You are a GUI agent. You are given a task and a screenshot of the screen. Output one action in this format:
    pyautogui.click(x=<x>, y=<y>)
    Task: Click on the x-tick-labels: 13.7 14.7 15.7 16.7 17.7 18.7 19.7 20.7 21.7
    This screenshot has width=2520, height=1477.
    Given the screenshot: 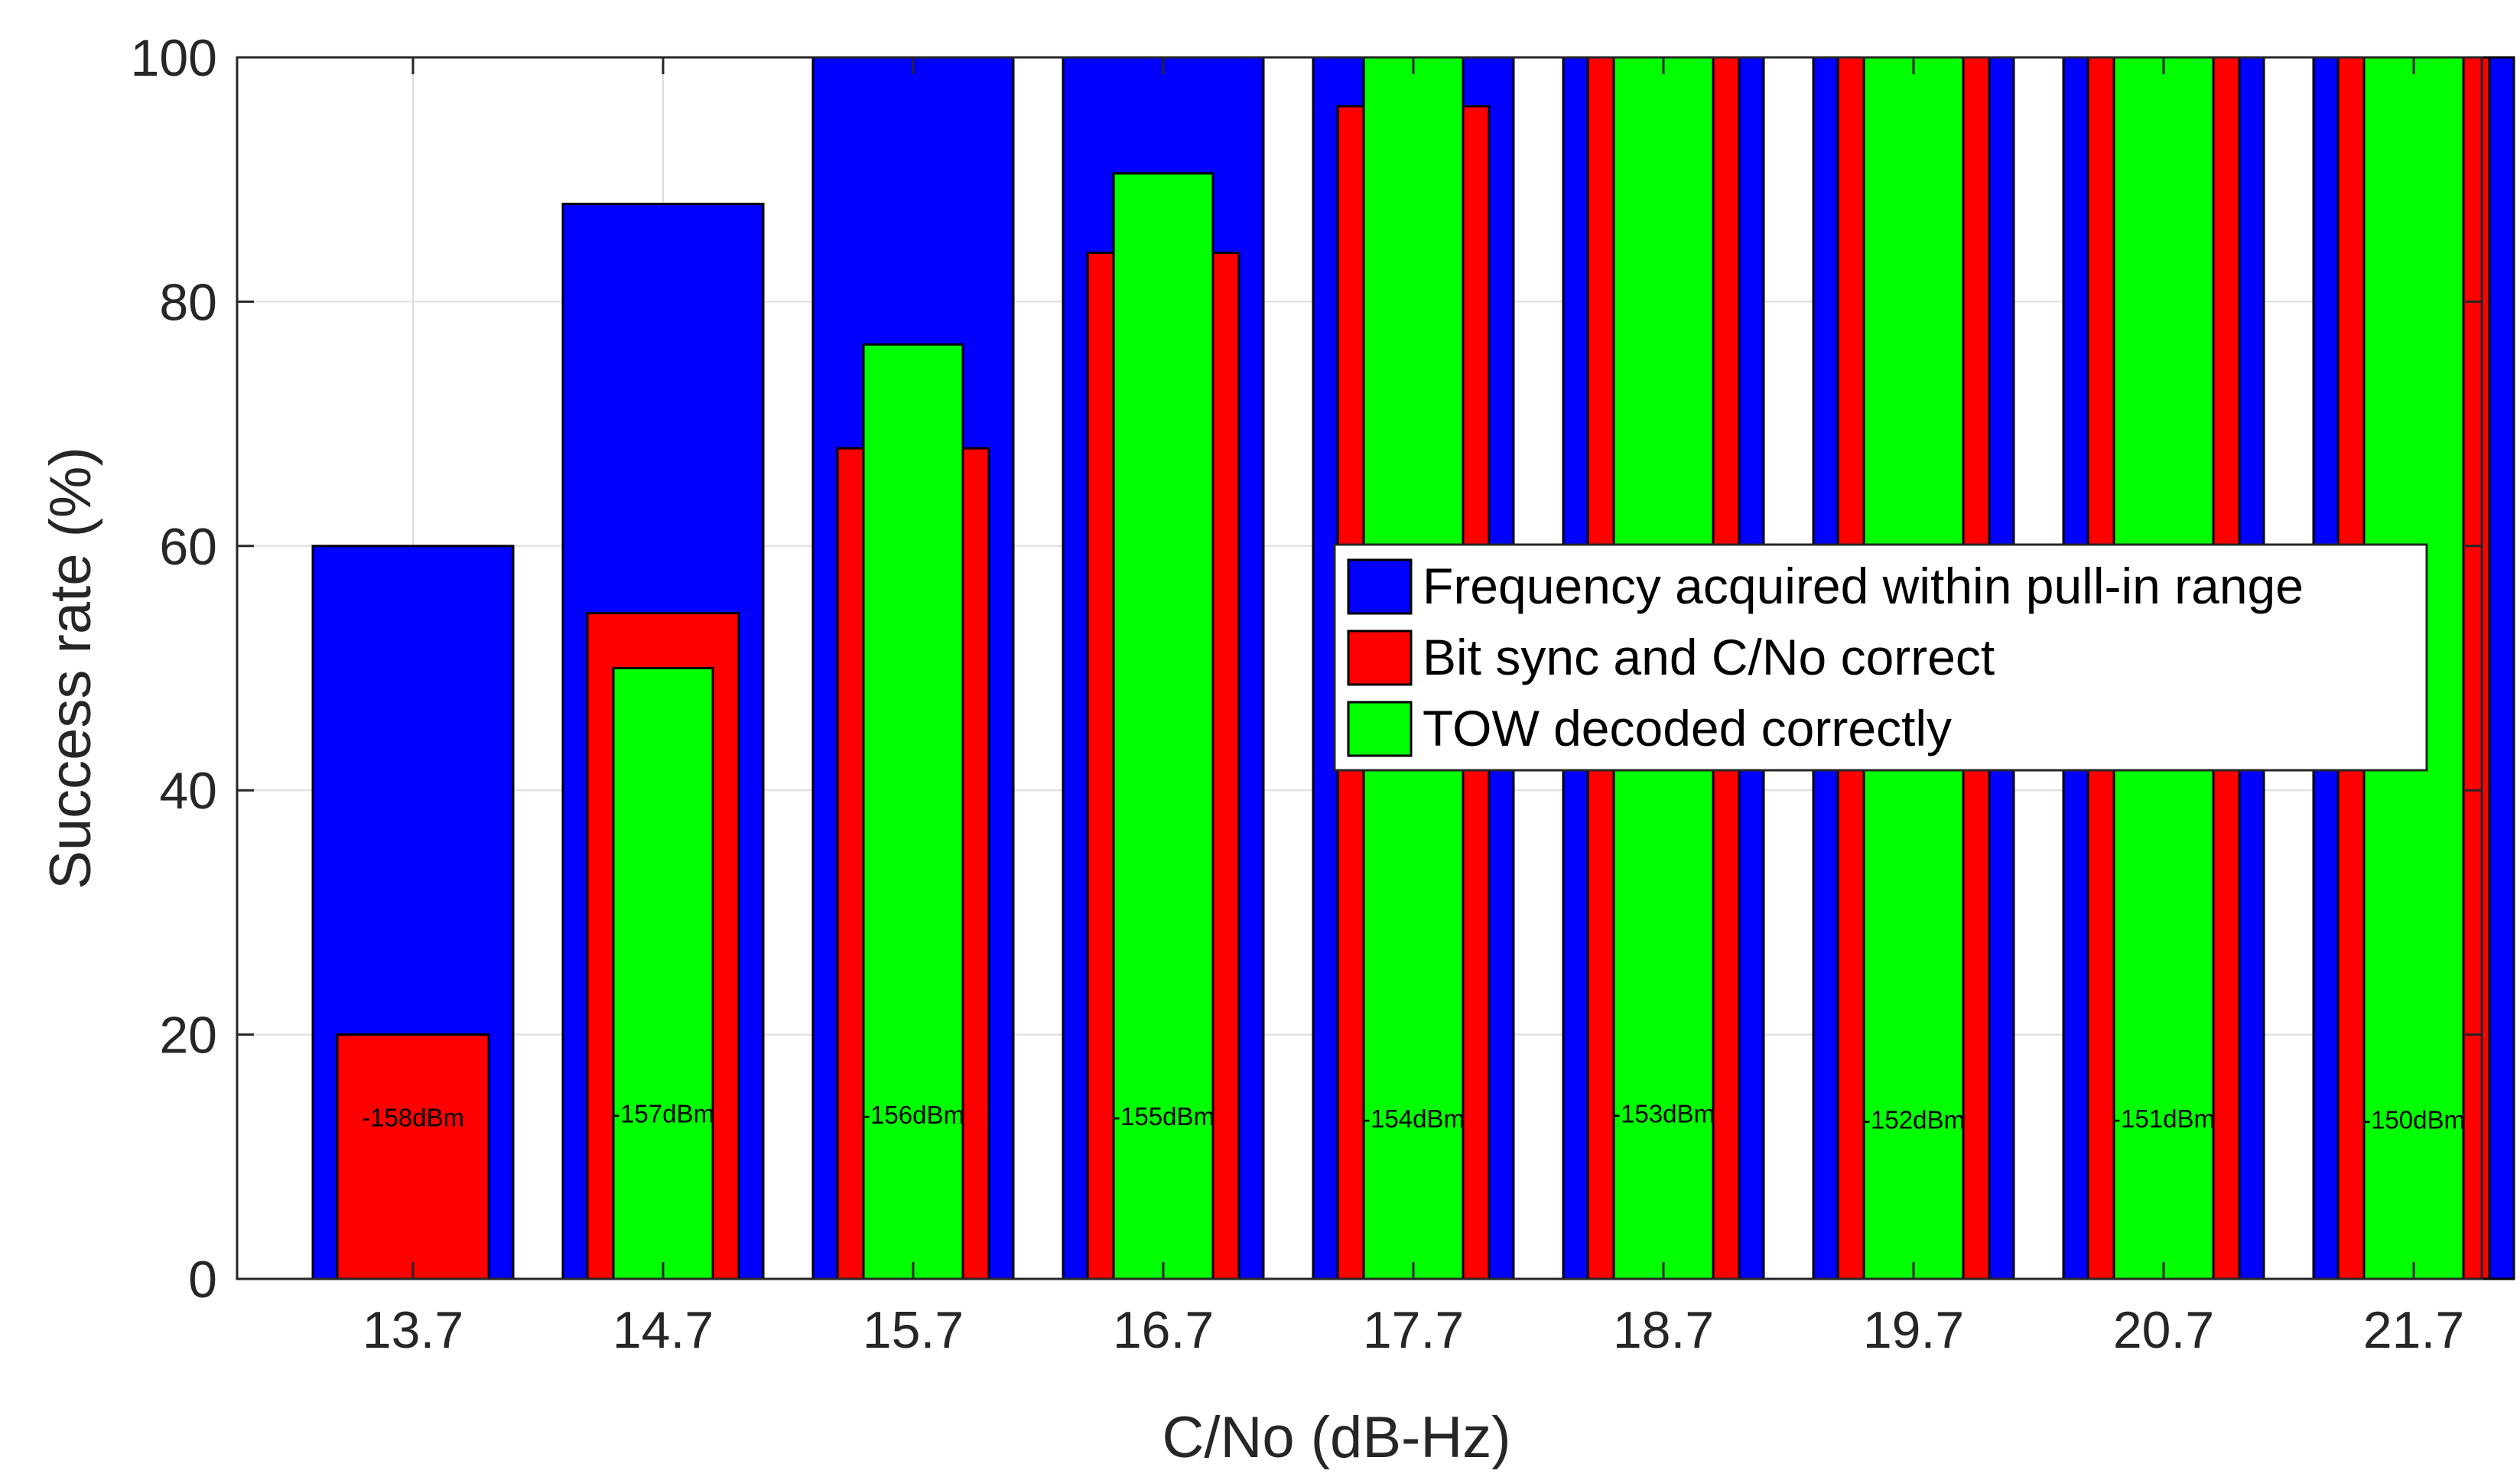 What is the action you would take?
    pyautogui.click(x=1413, y=1330)
    